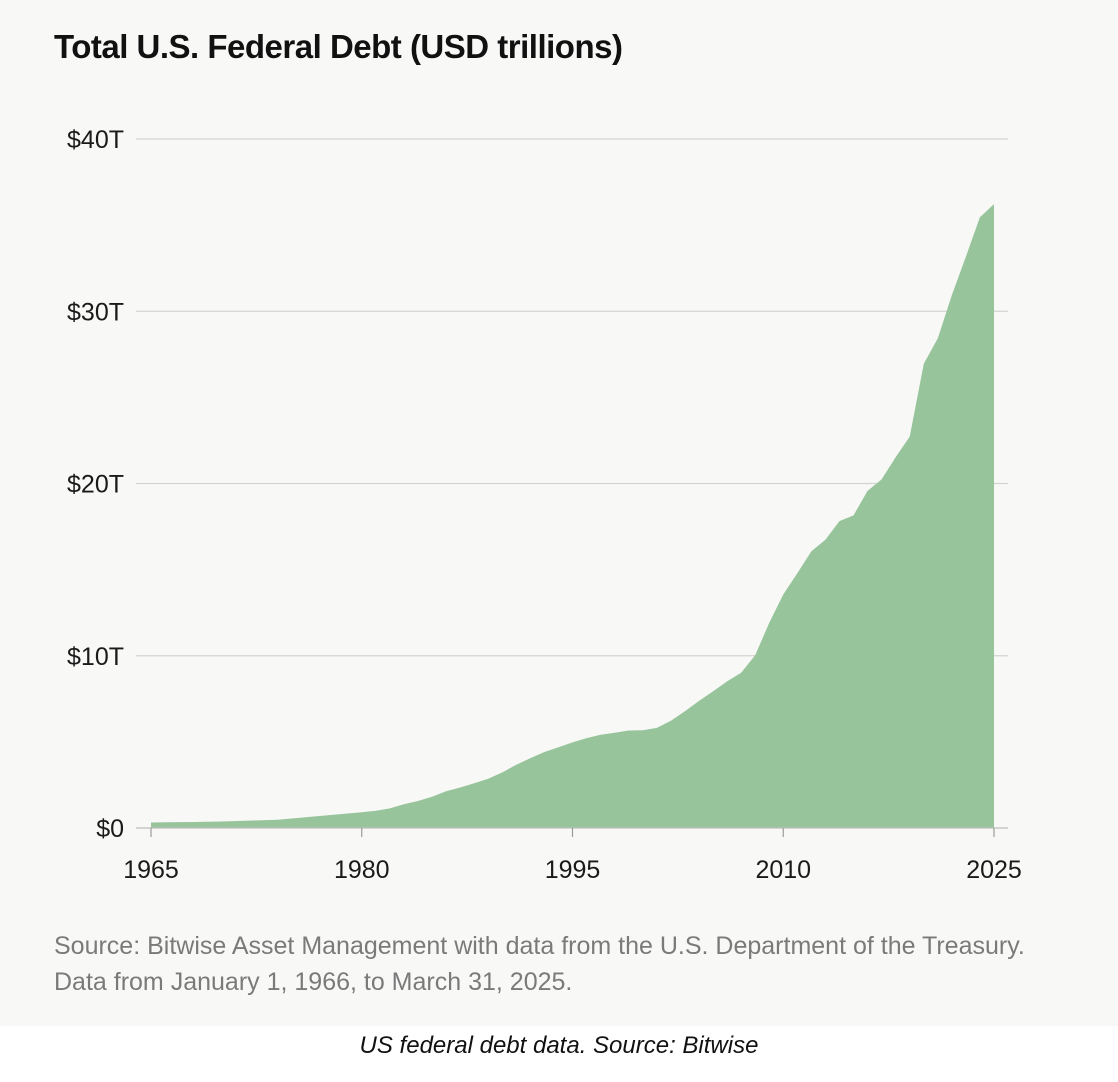 Image resolution: width=1118 pixels, height=1082 pixels. I want to click on y-tick-label: $30T, so click(95, 312).